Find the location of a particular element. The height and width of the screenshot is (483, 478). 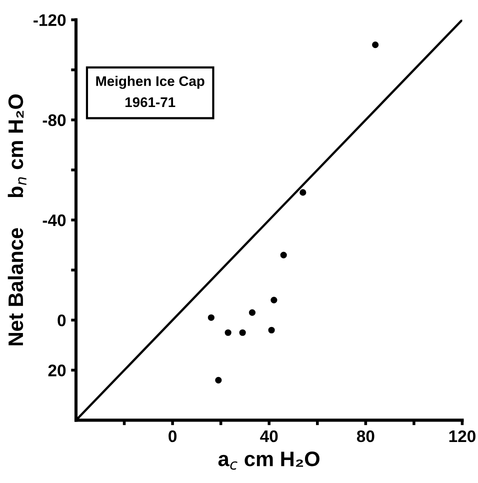

y-tick-label: -80 is located at coordinates (54, 120).